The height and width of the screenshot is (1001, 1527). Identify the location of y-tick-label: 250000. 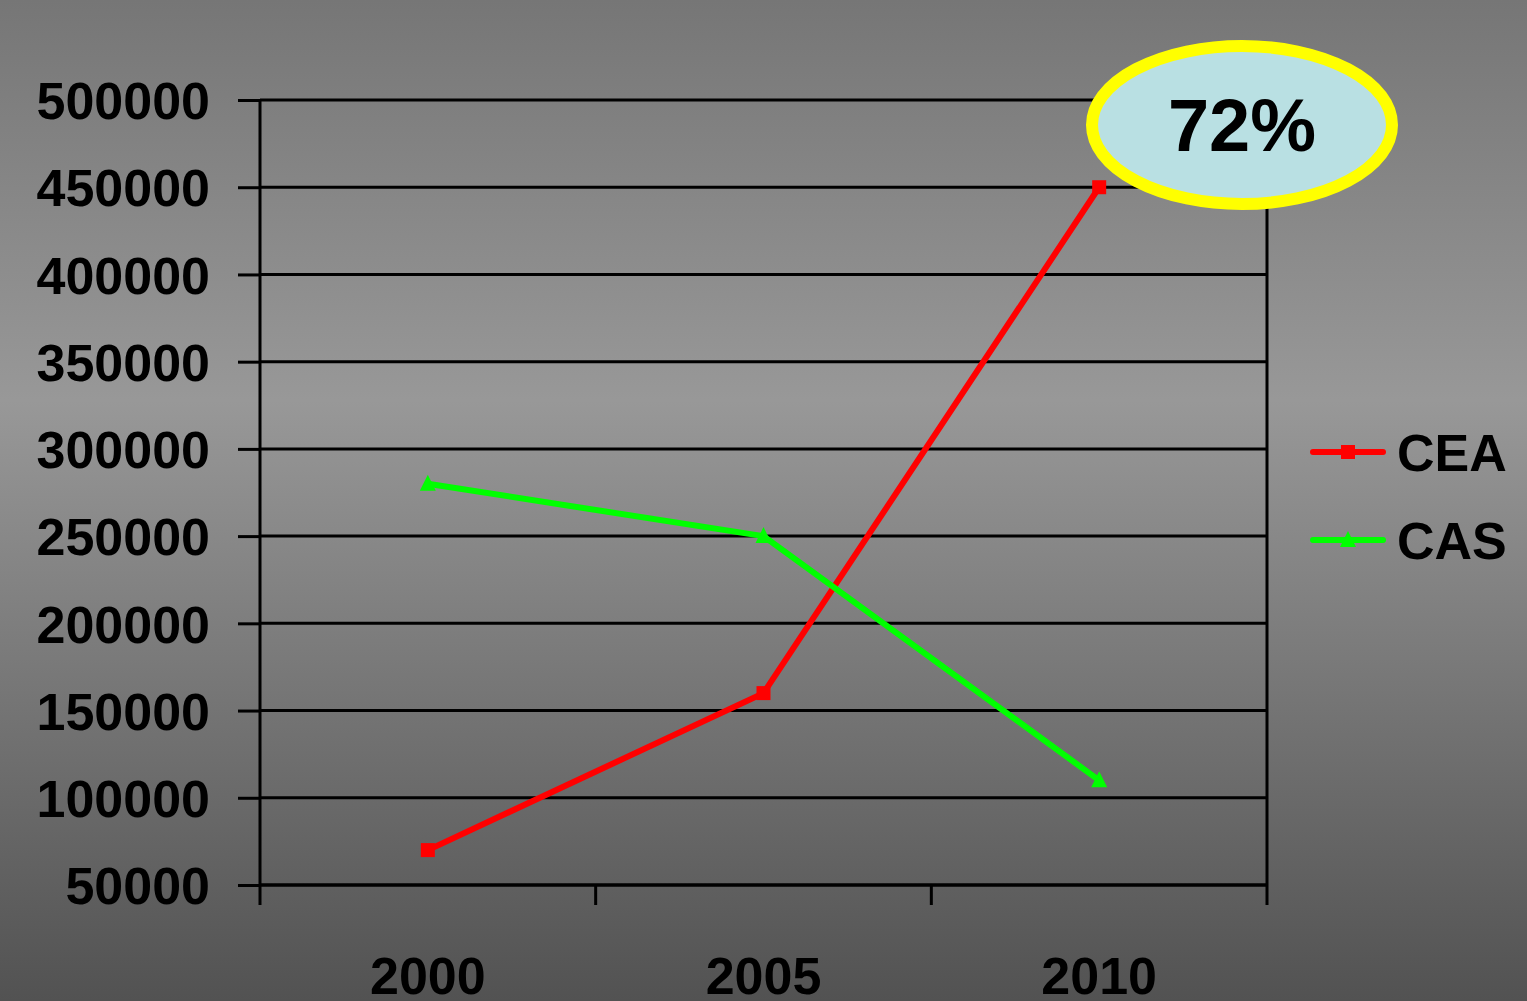
(123, 537).